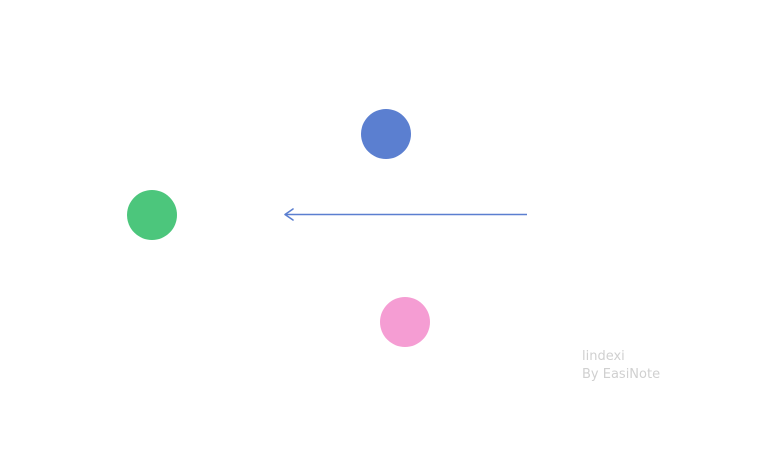 The height and width of the screenshot is (466, 771). I want to click on watermark-author: lindexi, so click(603, 356).